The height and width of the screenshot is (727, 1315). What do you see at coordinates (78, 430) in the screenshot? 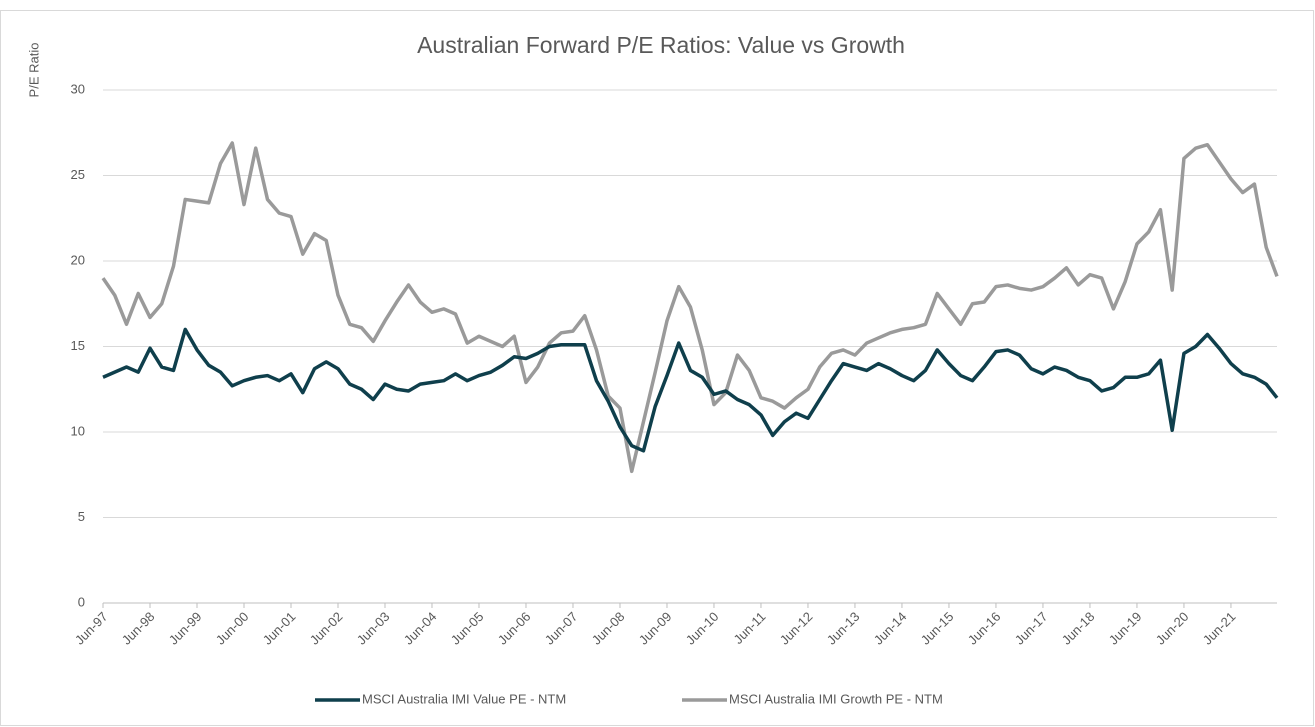
I see `y-tick-label: 10` at bounding box center [78, 430].